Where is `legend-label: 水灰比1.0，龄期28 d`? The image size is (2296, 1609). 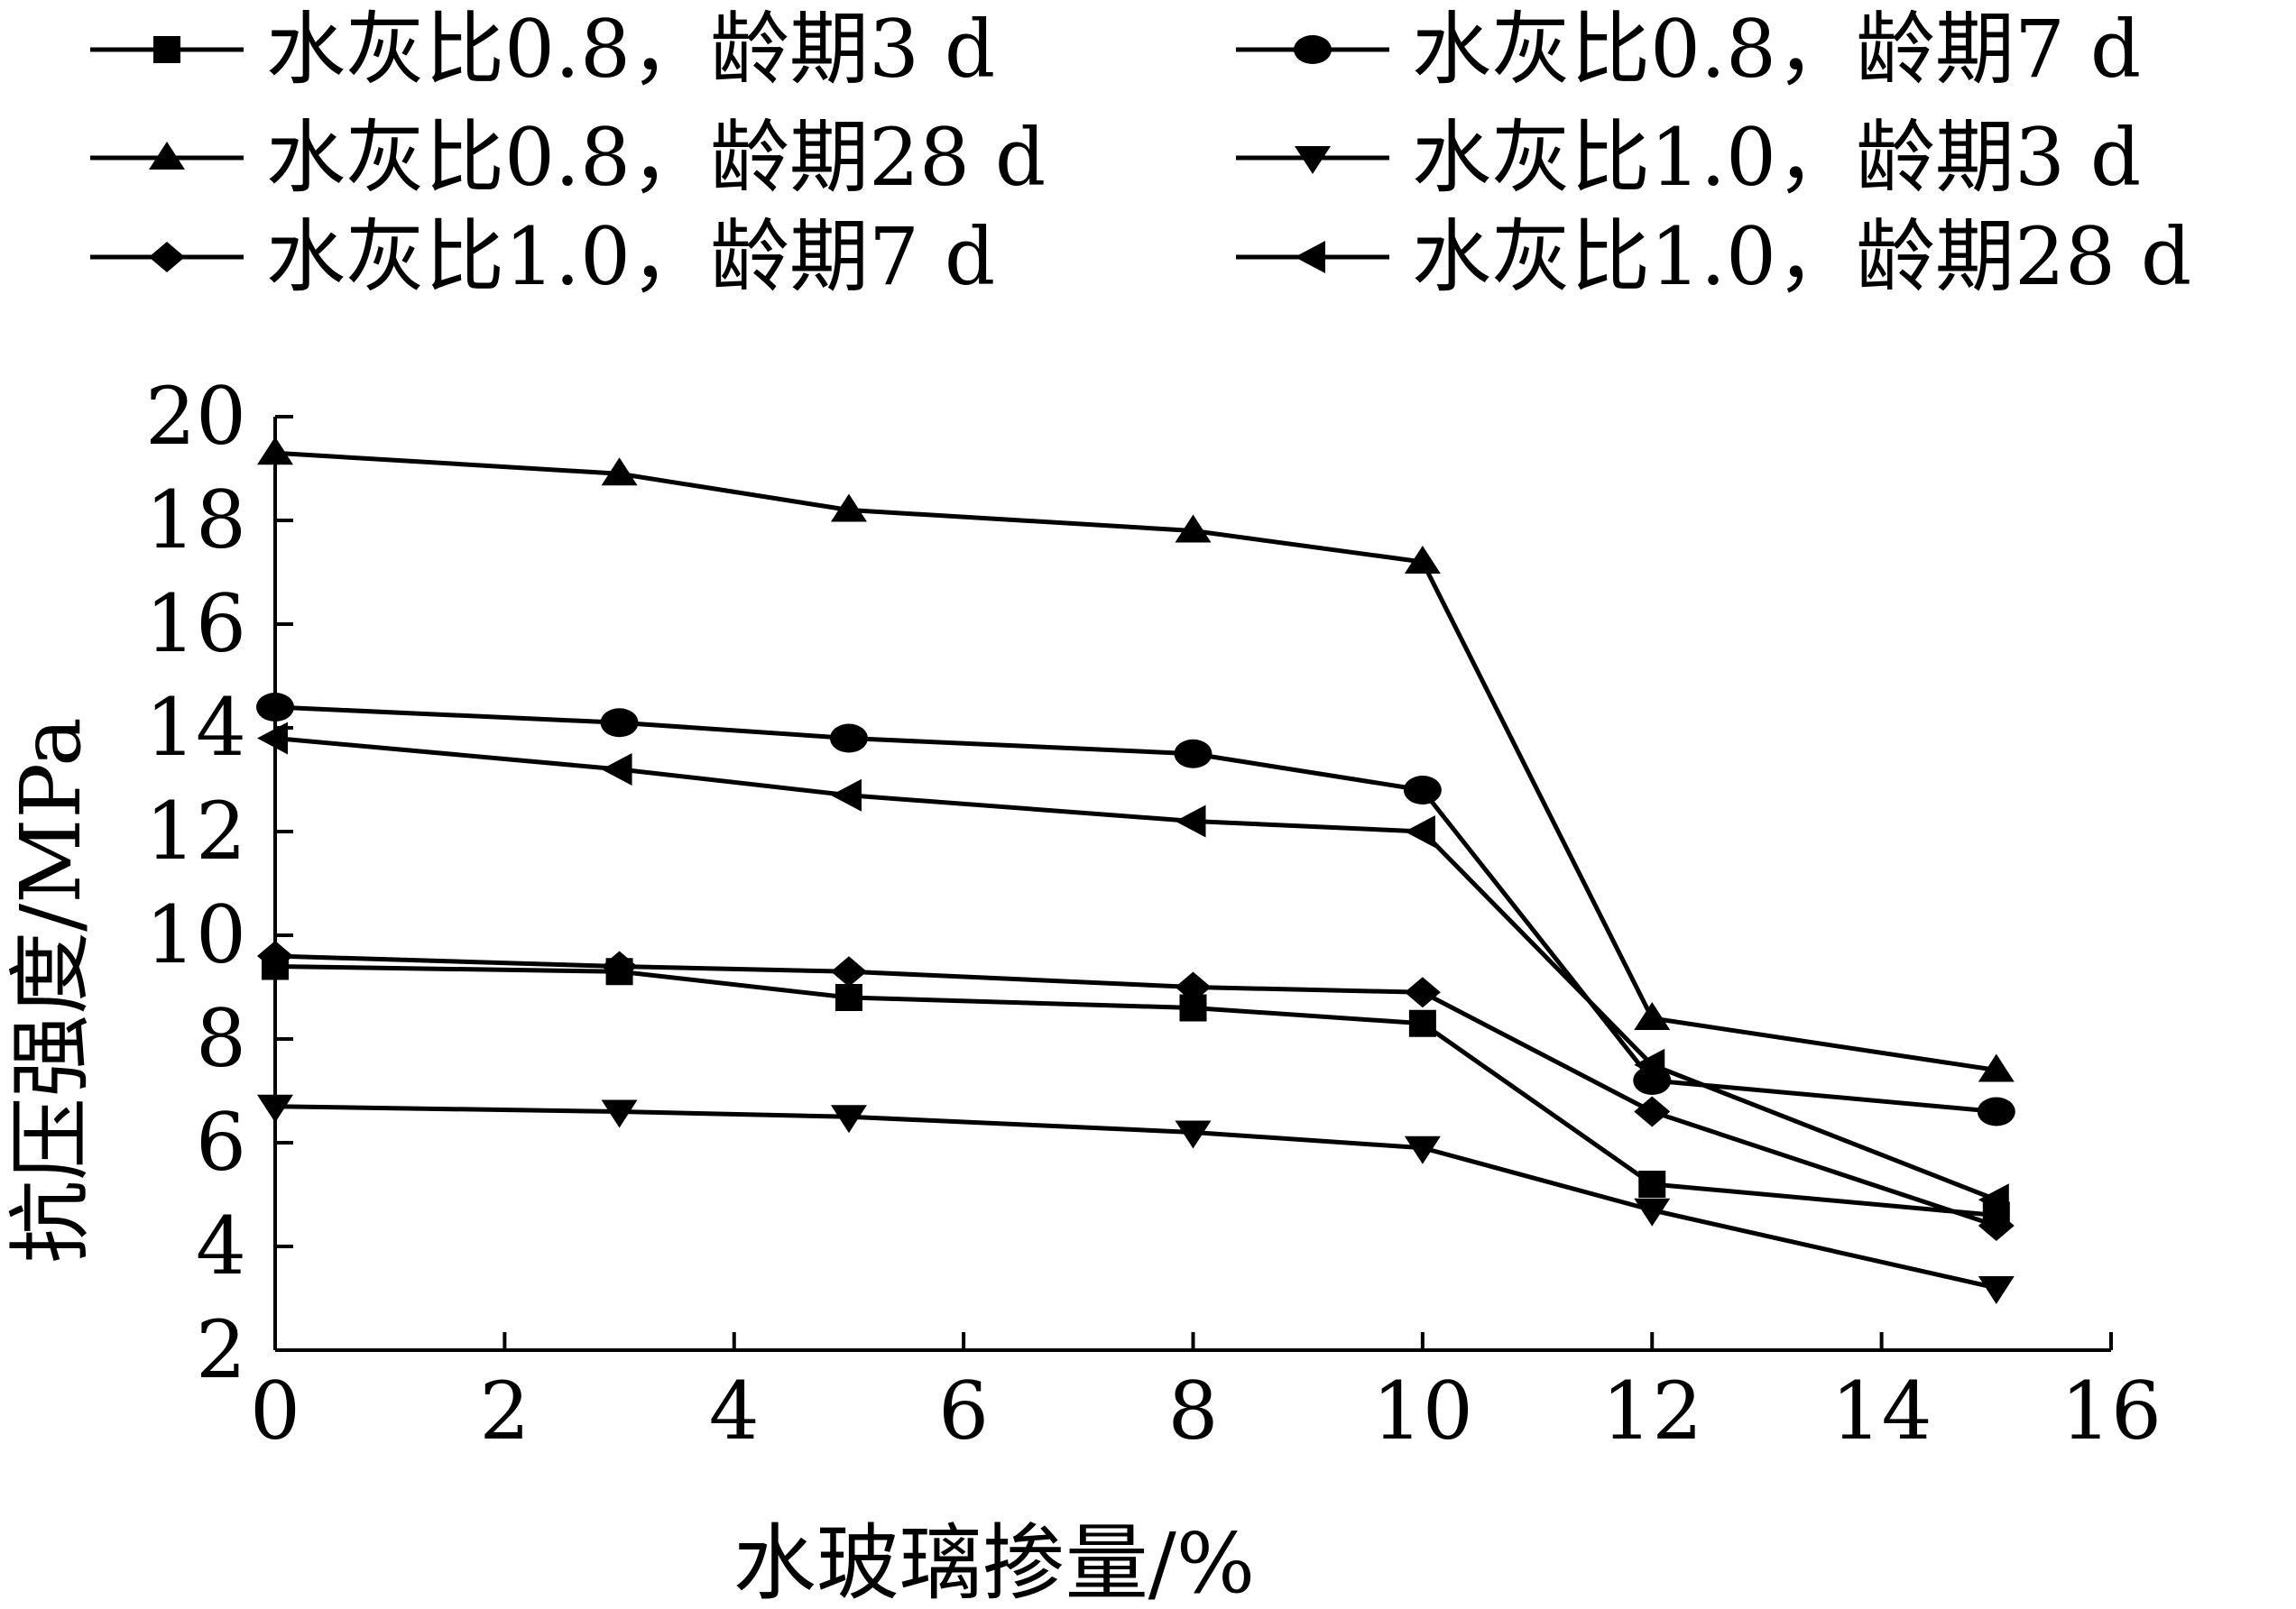
legend-label: 水灰比1.0，龄期28 d is located at coordinates (1802, 256).